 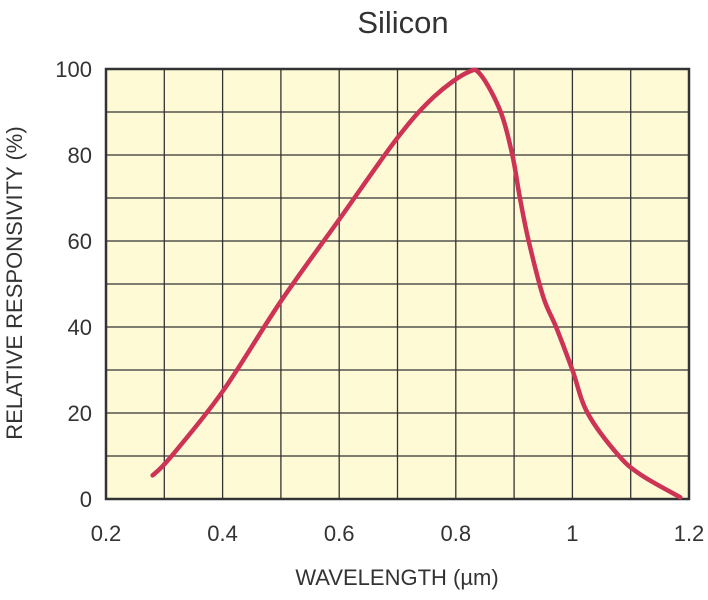 What do you see at coordinates (80, 413) in the screenshot?
I see `y-tick-label: 20` at bounding box center [80, 413].